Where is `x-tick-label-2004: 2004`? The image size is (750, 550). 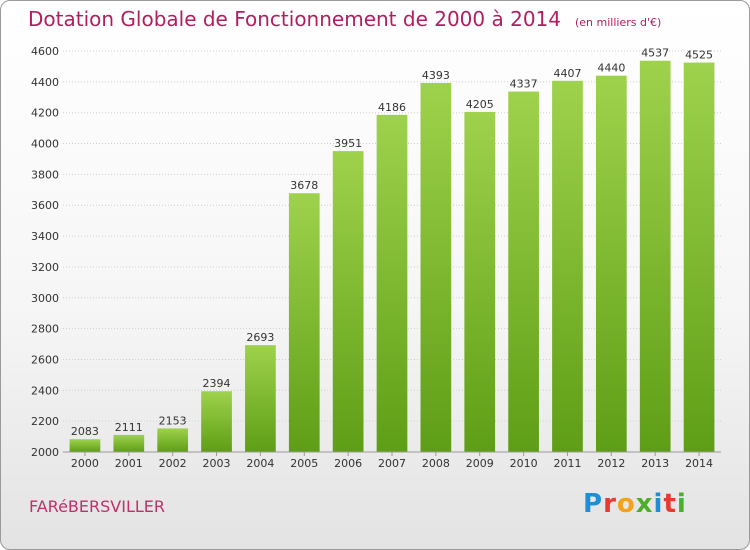 x-tick-label-2004: 2004 is located at coordinates (260, 463).